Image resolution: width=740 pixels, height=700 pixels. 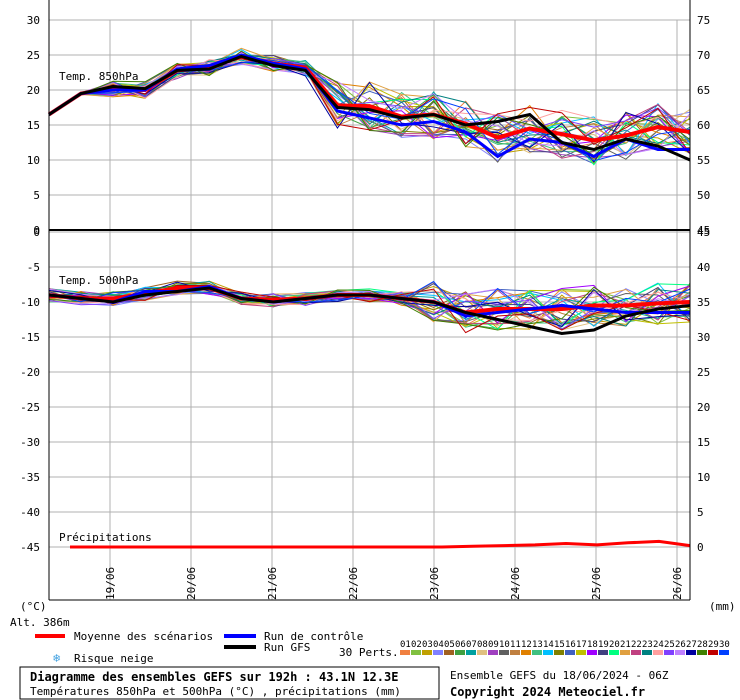 I want to click on xtick-label: 21/06, so click(x=272, y=583).